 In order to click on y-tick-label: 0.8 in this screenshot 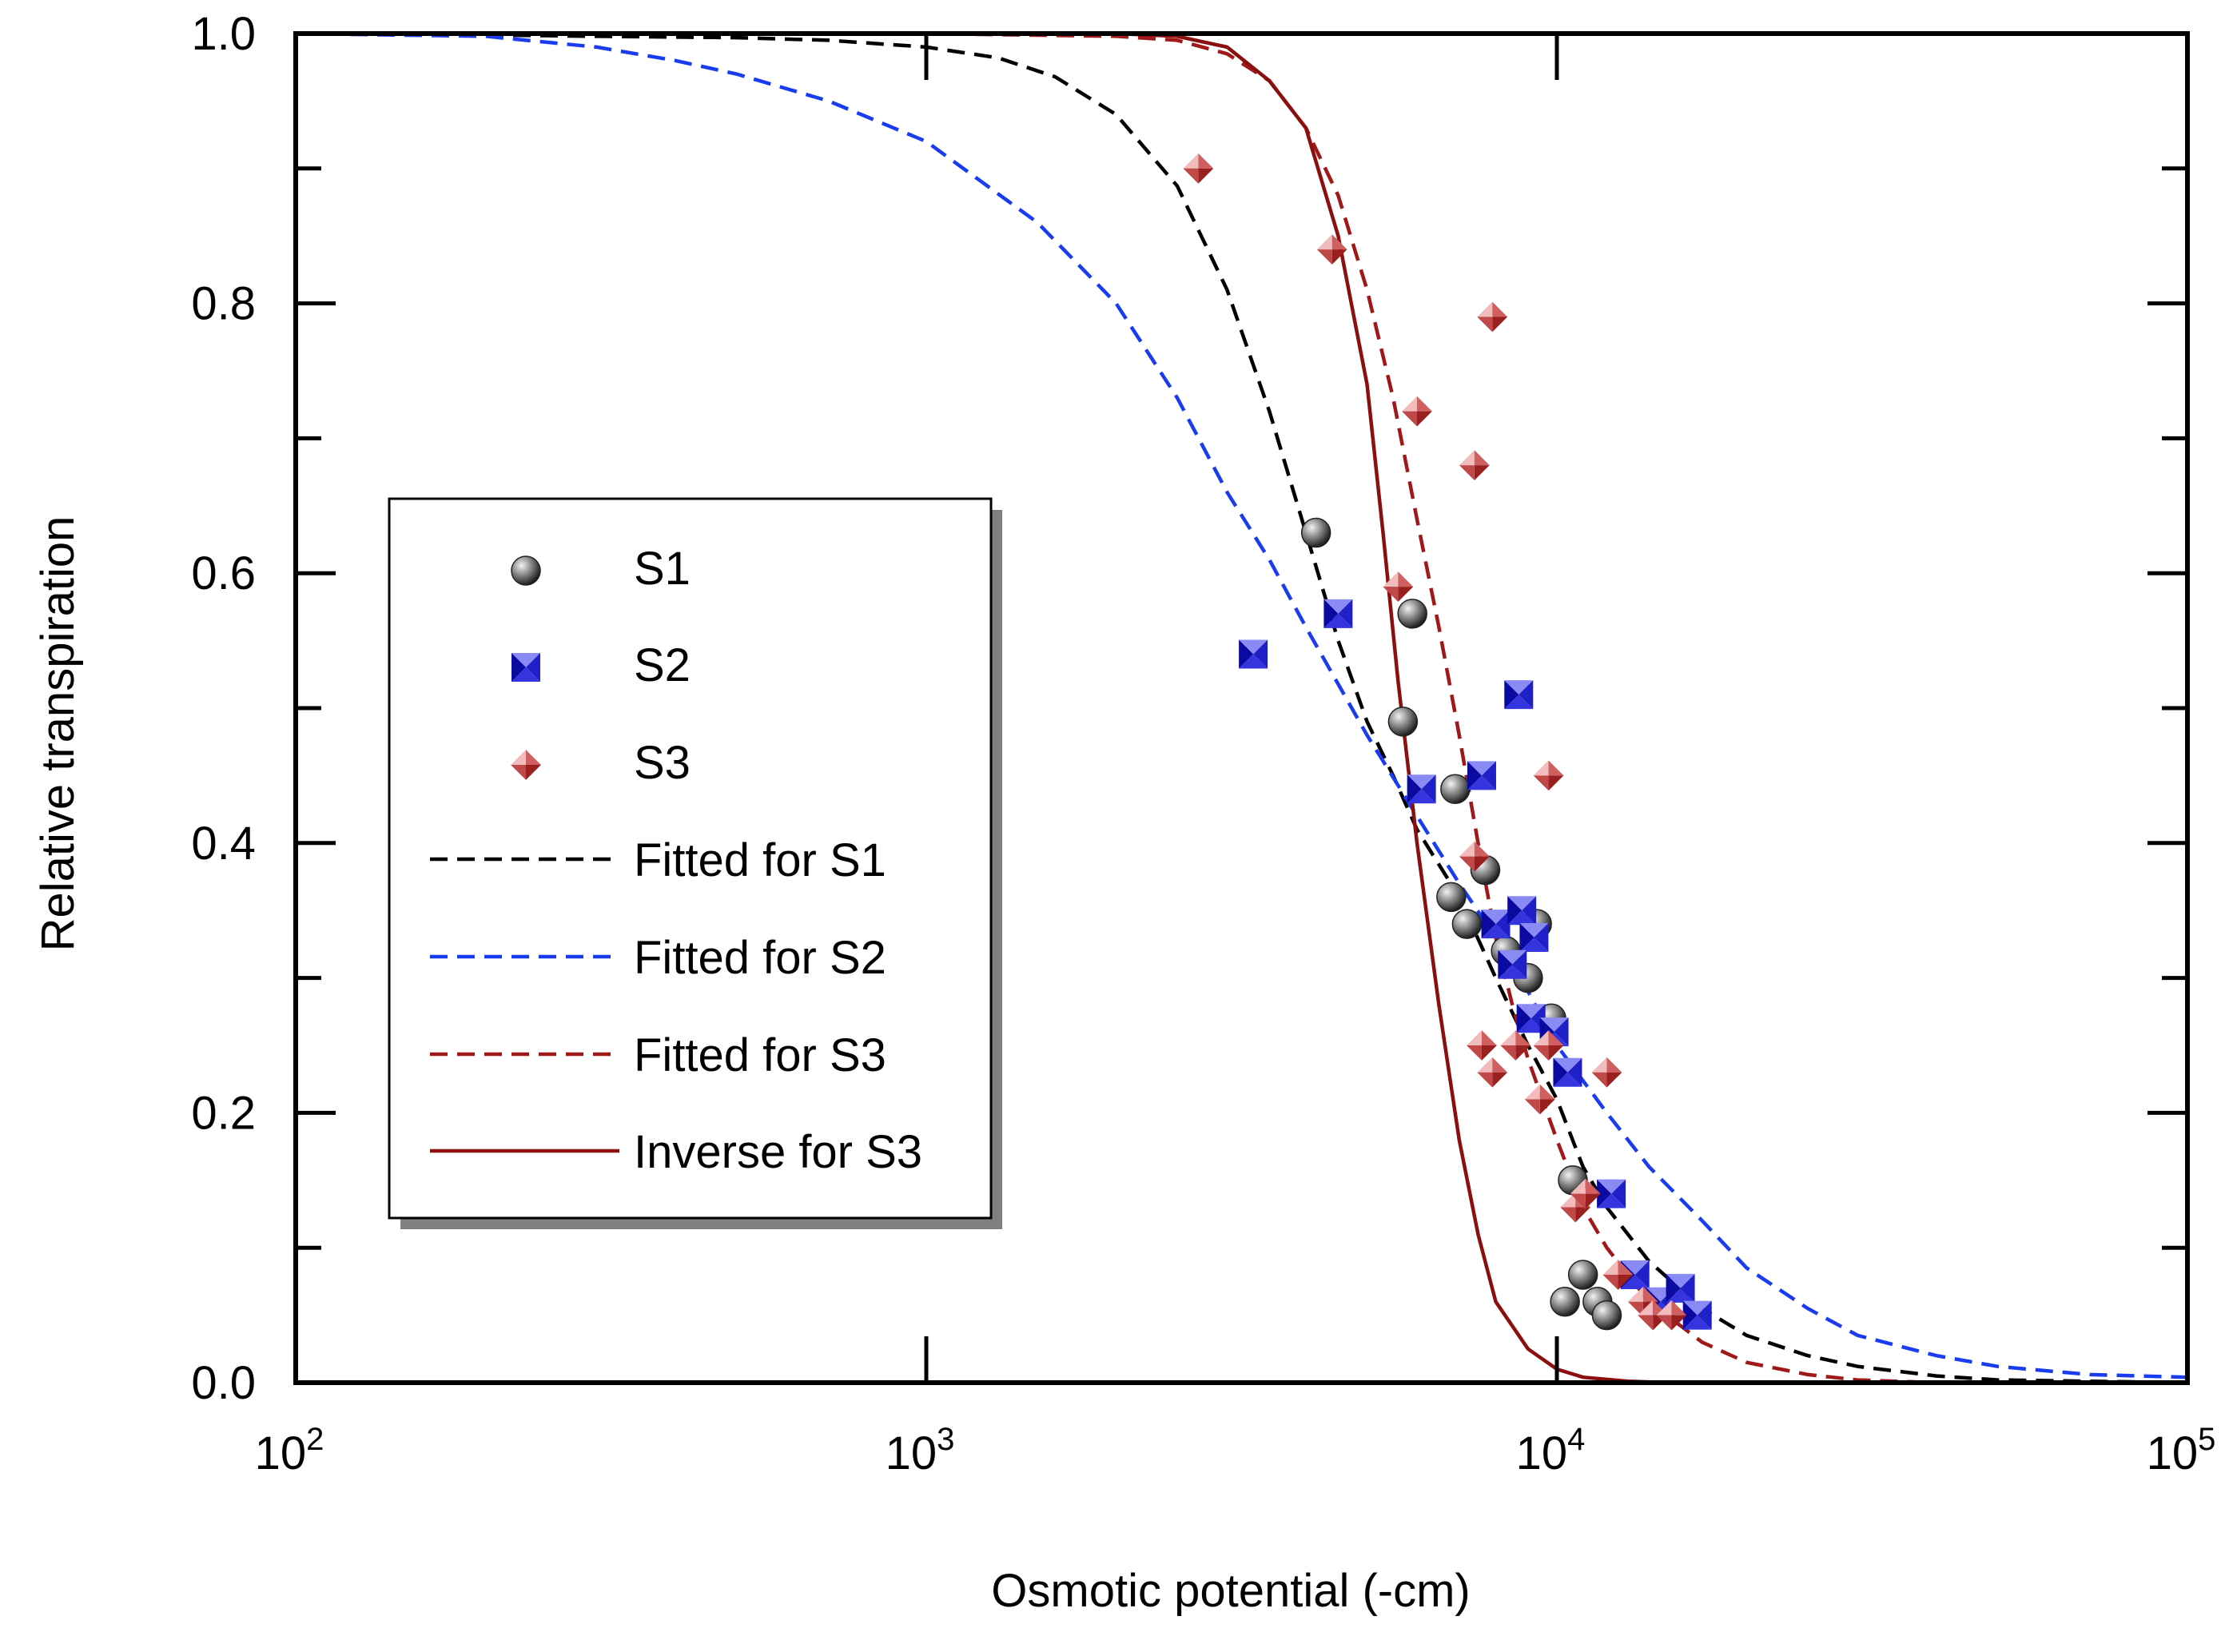, I will do `click(223, 304)`.